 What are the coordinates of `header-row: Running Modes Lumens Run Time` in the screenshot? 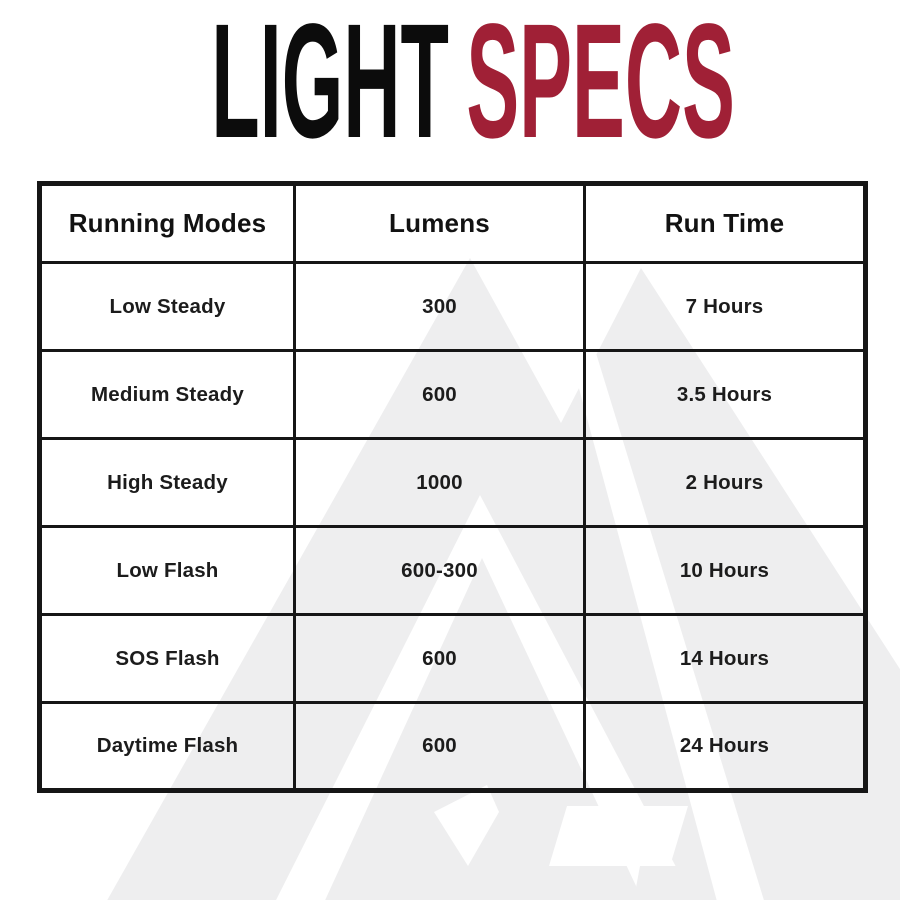 It's located at (452, 223).